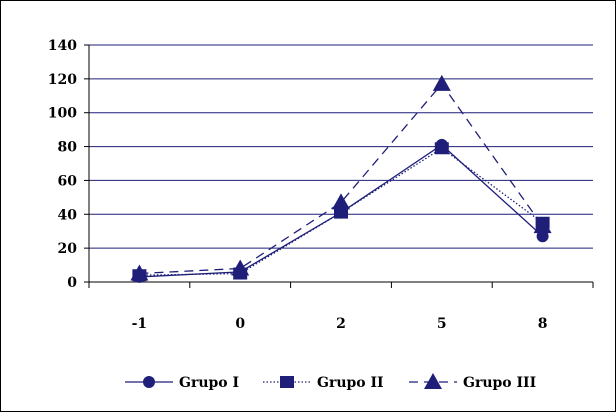 The height and width of the screenshot is (416, 616). I want to click on y-tick-label-120: 120, so click(62, 80).